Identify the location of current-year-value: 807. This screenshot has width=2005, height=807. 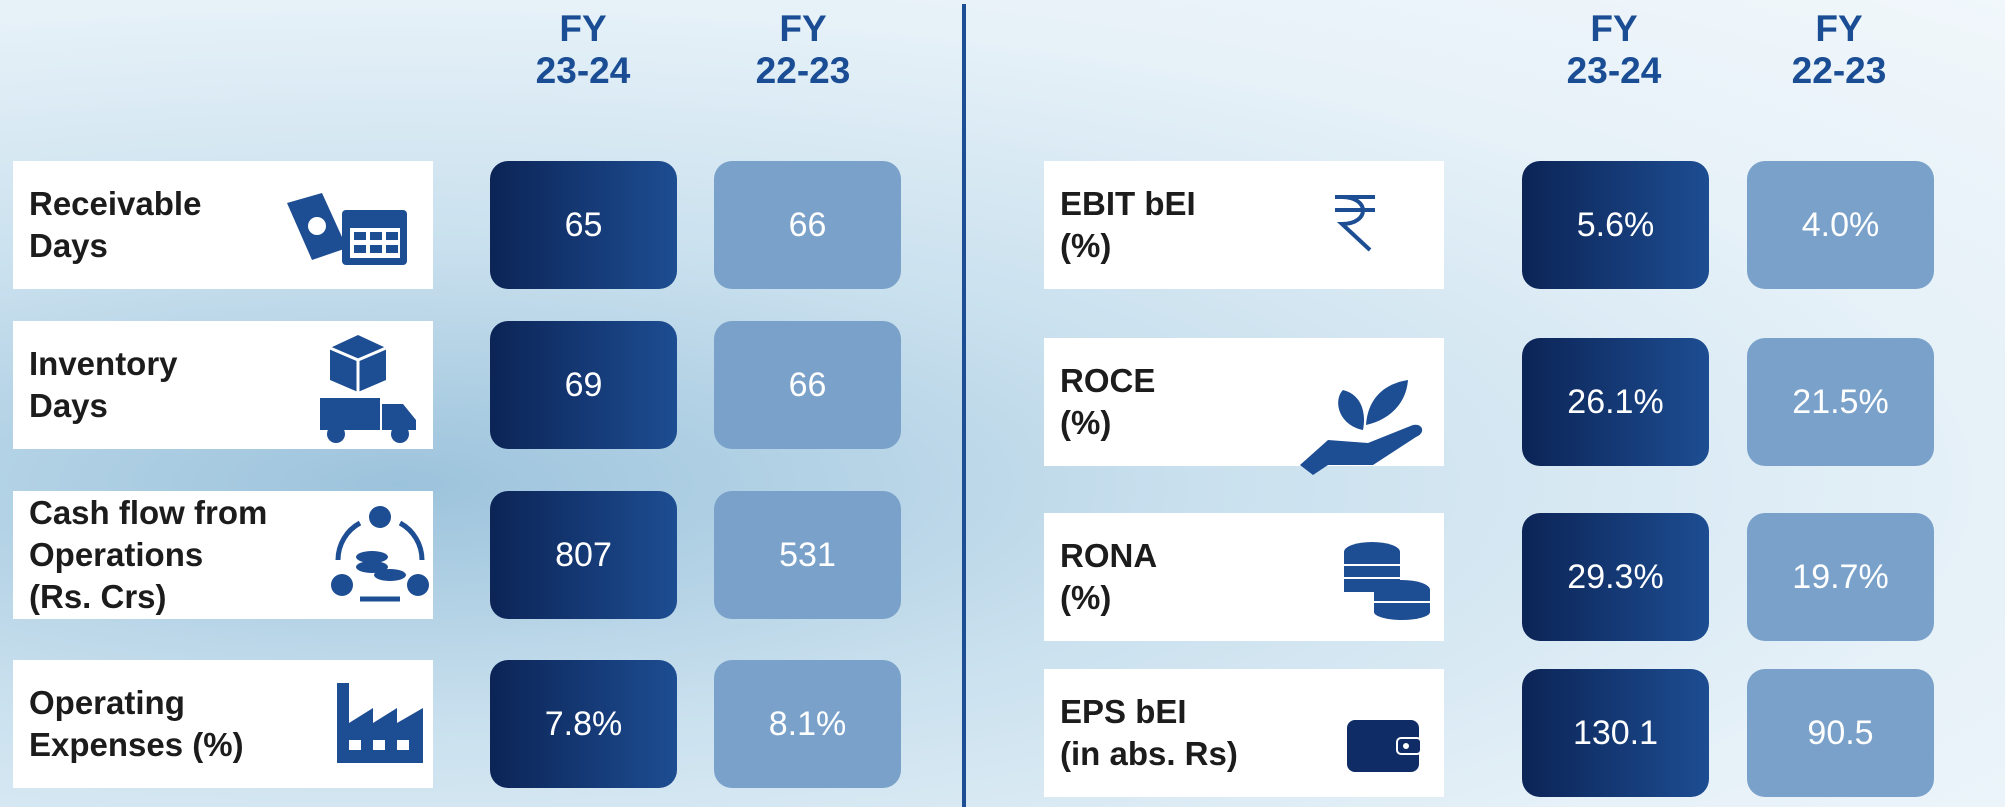
(583, 555).